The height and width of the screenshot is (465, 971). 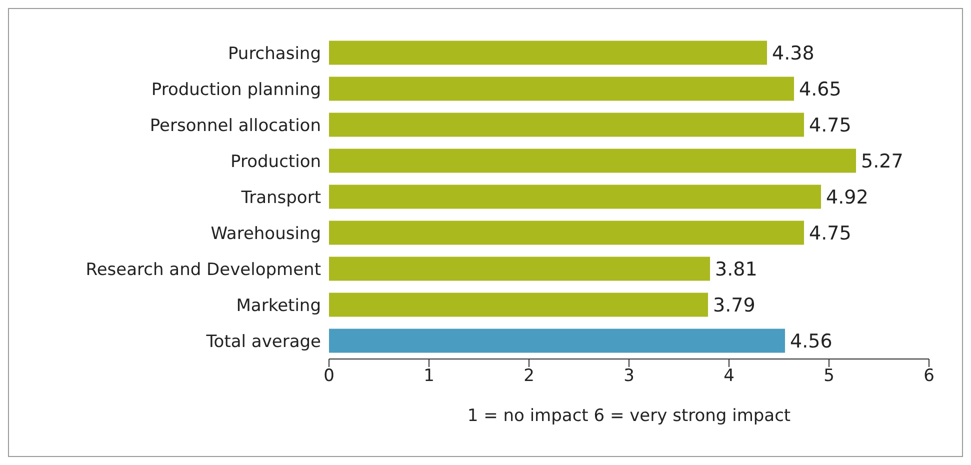 What do you see at coordinates (278, 306) in the screenshot?
I see `y-tick-label: Marketing` at bounding box center [278, 306].